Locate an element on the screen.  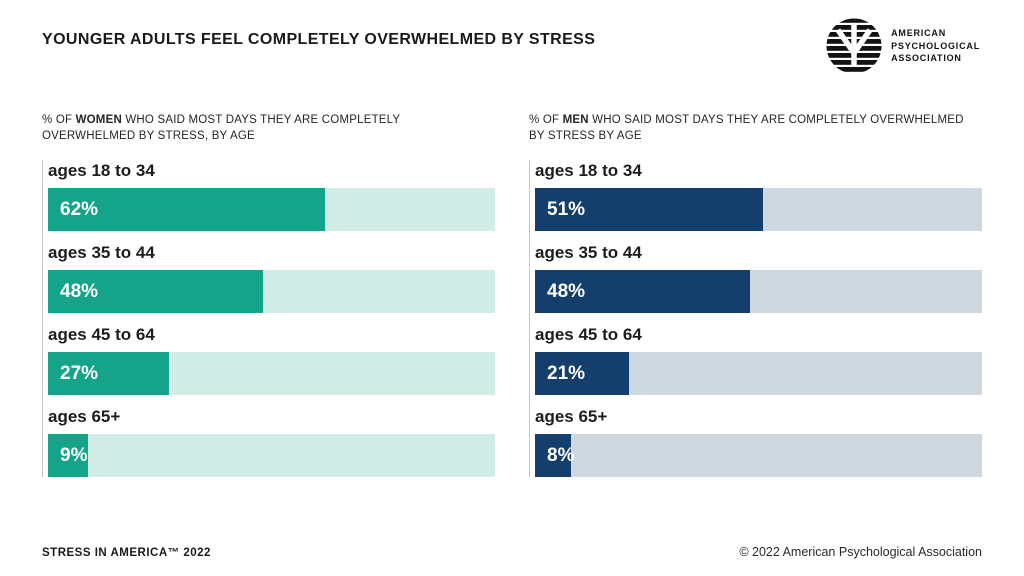
apa-logo-text: AMERICAN PSYCHOLOGICAL ASSOCIATION is located at coordinates (935, 46).